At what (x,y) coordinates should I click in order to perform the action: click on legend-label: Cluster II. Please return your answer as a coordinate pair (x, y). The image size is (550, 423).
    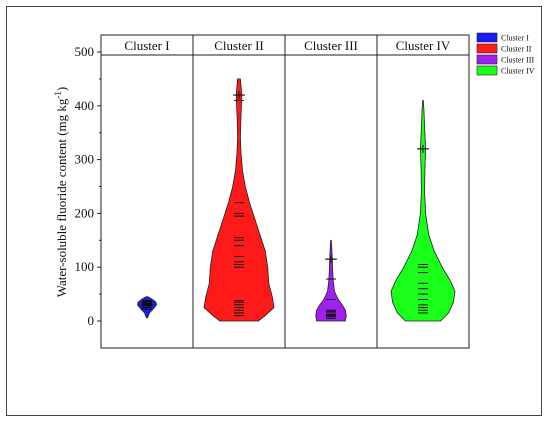
    Looking at the image, I should click on (516, 49).